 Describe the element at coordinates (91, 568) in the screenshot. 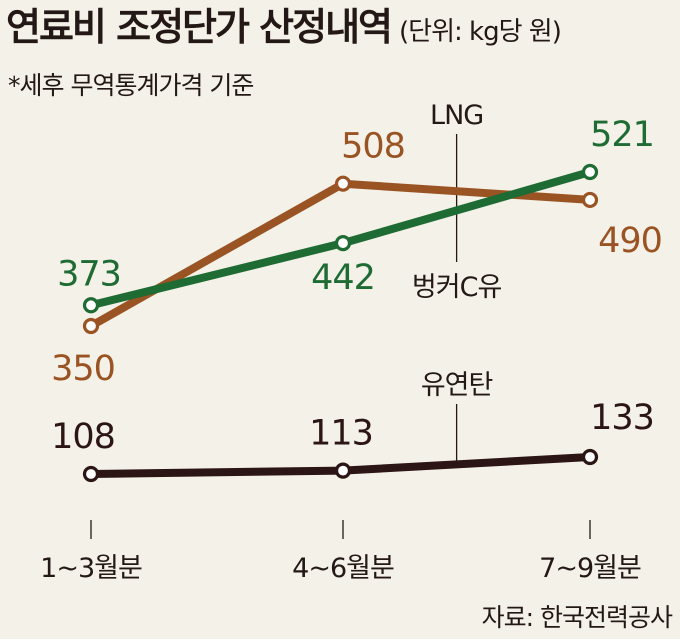

I see `x-axis-label: 1~3월분` at that location.